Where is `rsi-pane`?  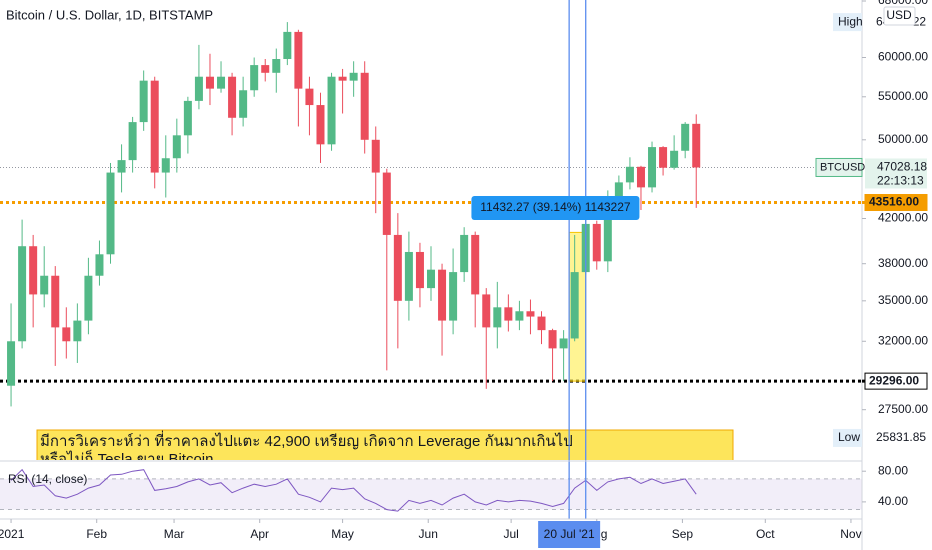 rsi-pane is located at coordinates (431, 490).